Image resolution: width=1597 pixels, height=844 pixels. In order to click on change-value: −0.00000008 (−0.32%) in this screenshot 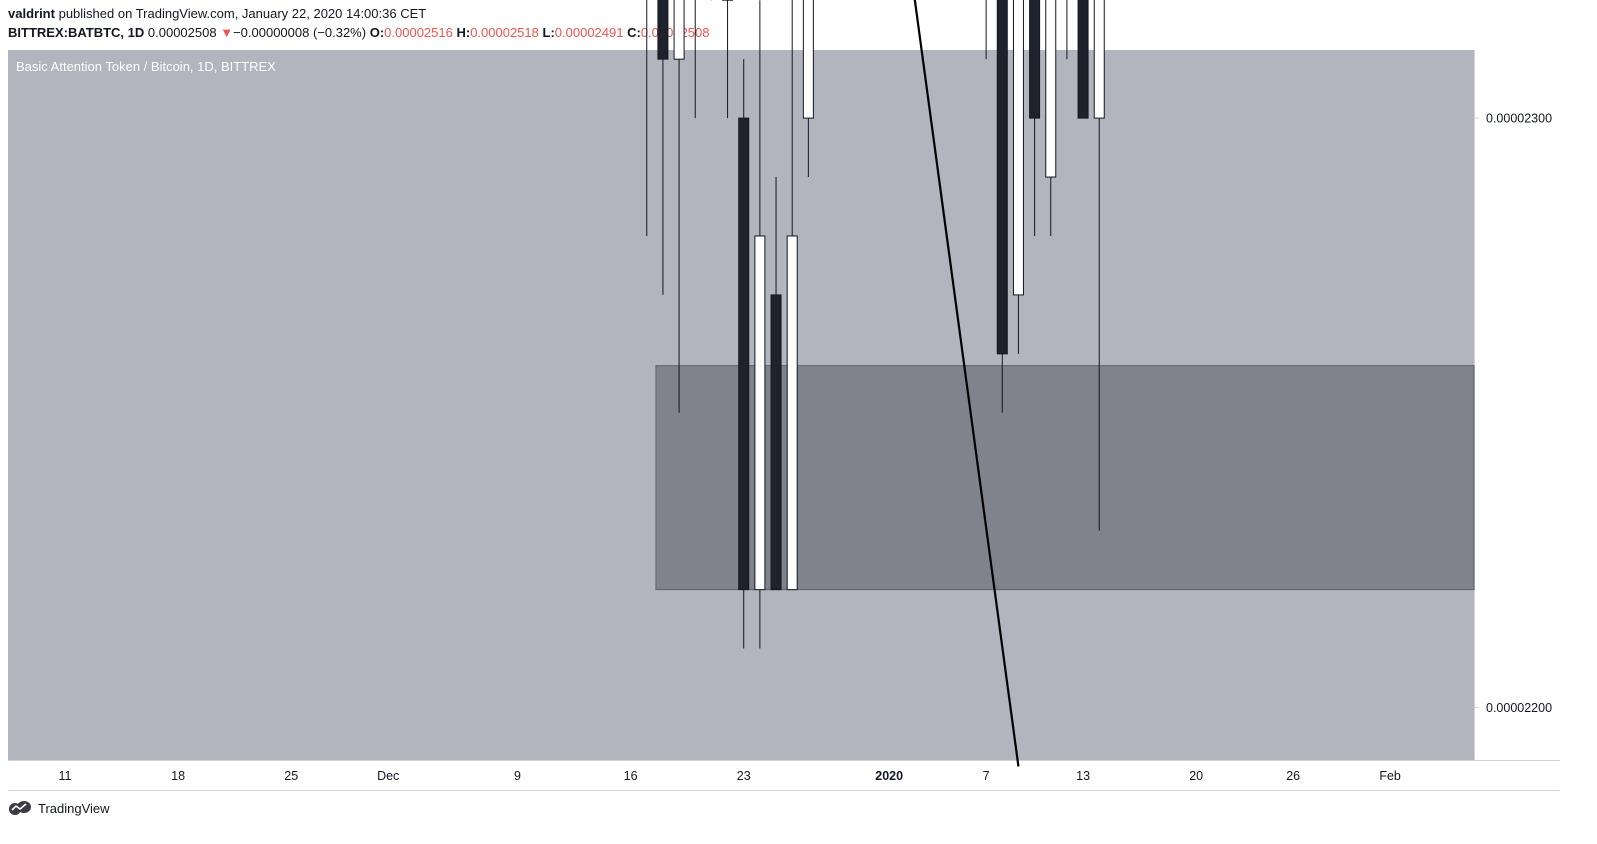, I will do `click(300, 32)`.